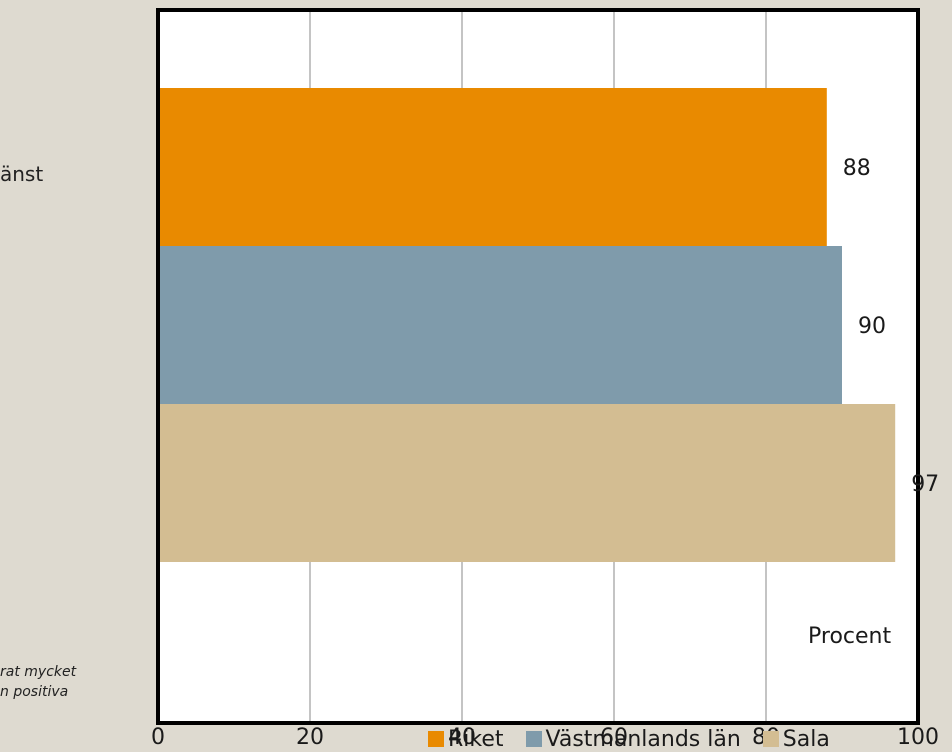 This screenshot has height=752, width=952. I want to click on legend-item-vastmanlands-lan: Västmanlands län, so click(633, 739).